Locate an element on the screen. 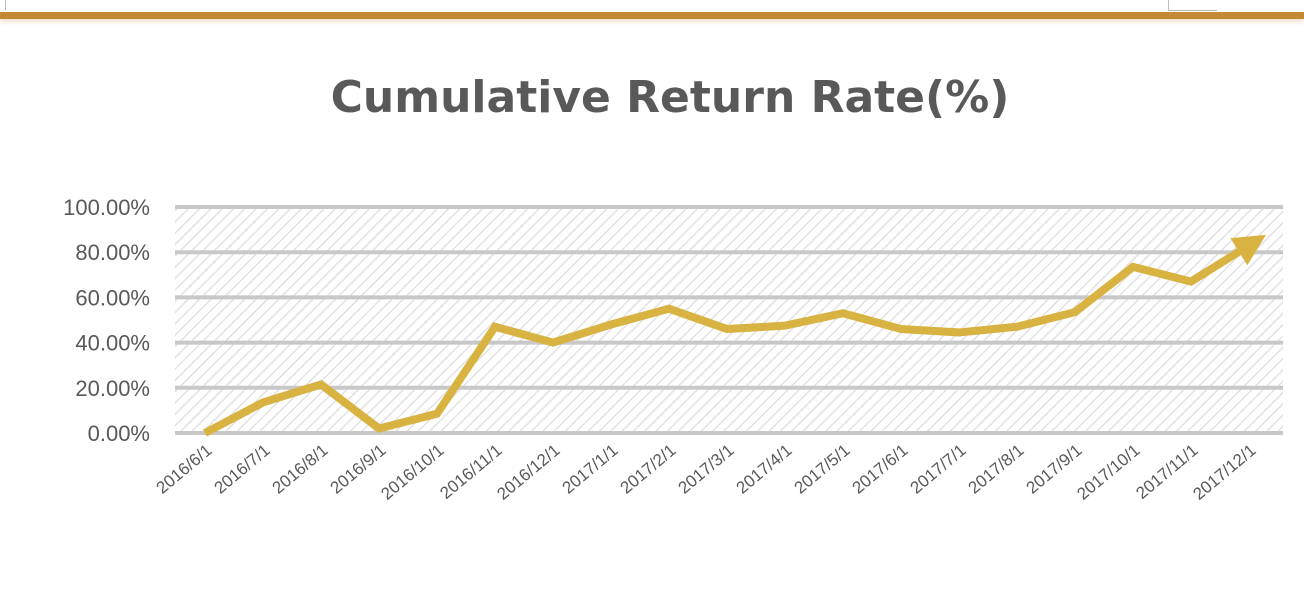 The width and height of the screenshot is (1304, 605). x-tick-label: 2017/6/1 is located at coordinates (880, 469).